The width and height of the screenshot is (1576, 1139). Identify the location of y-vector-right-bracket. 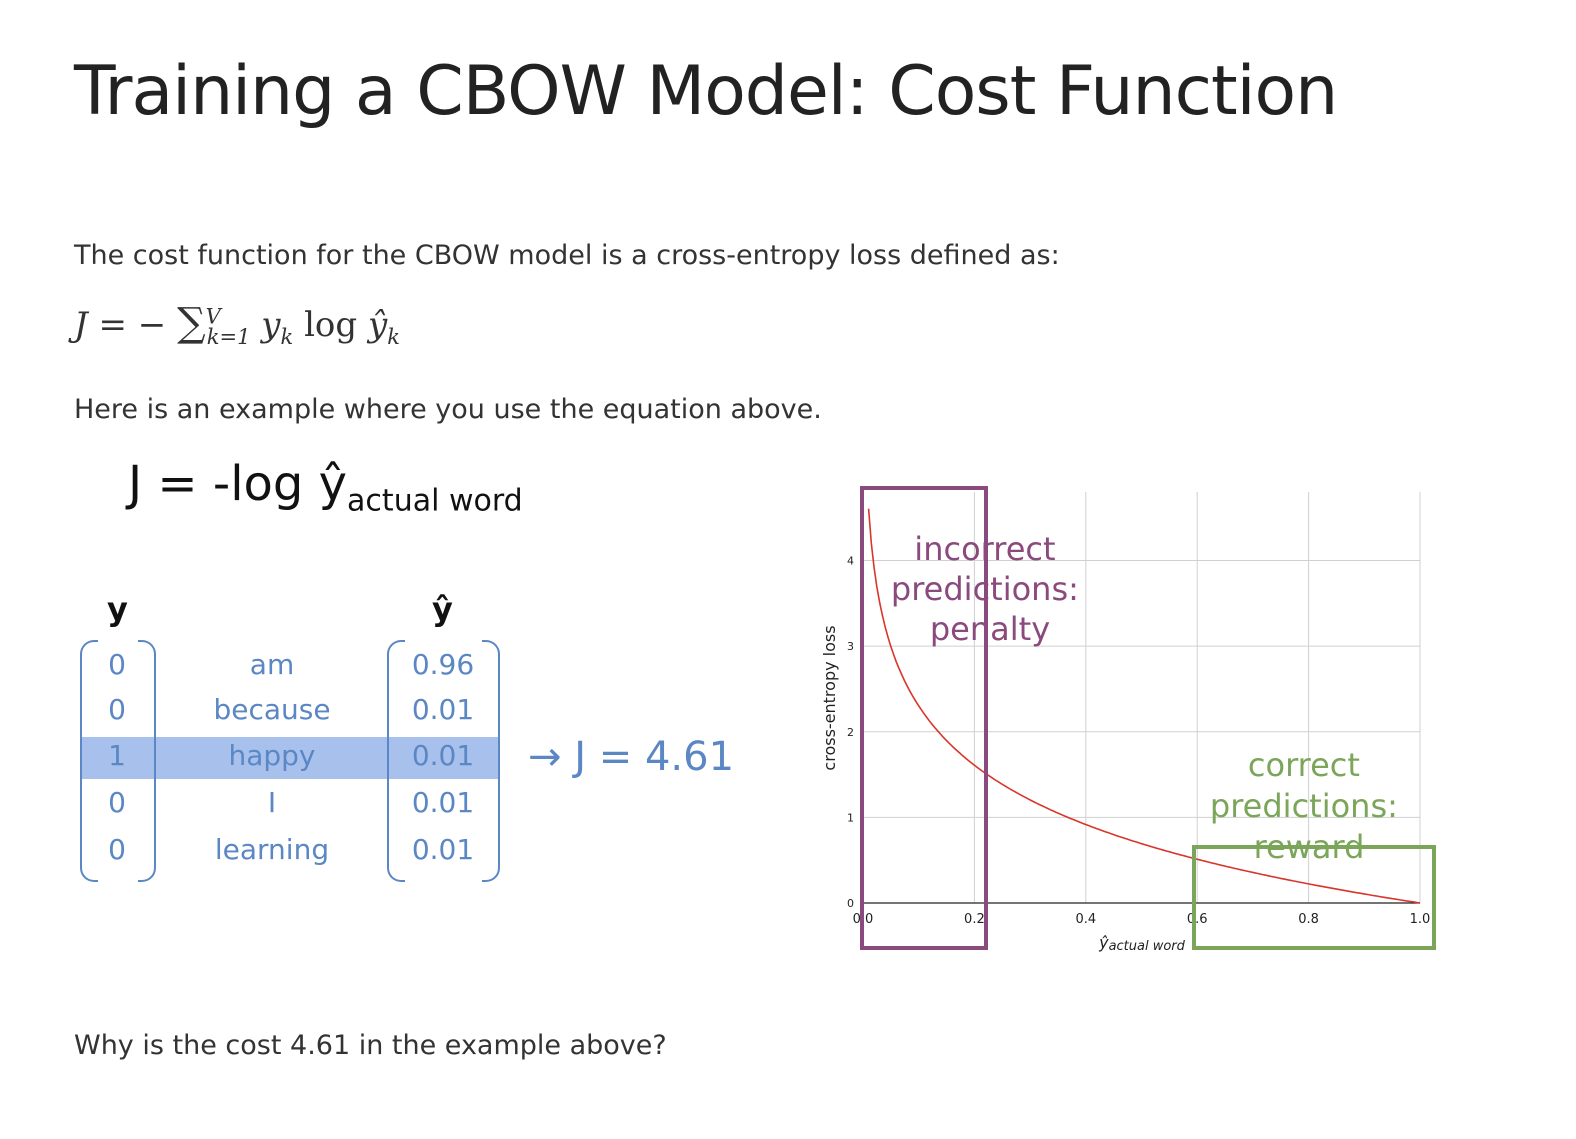
(147, 761).